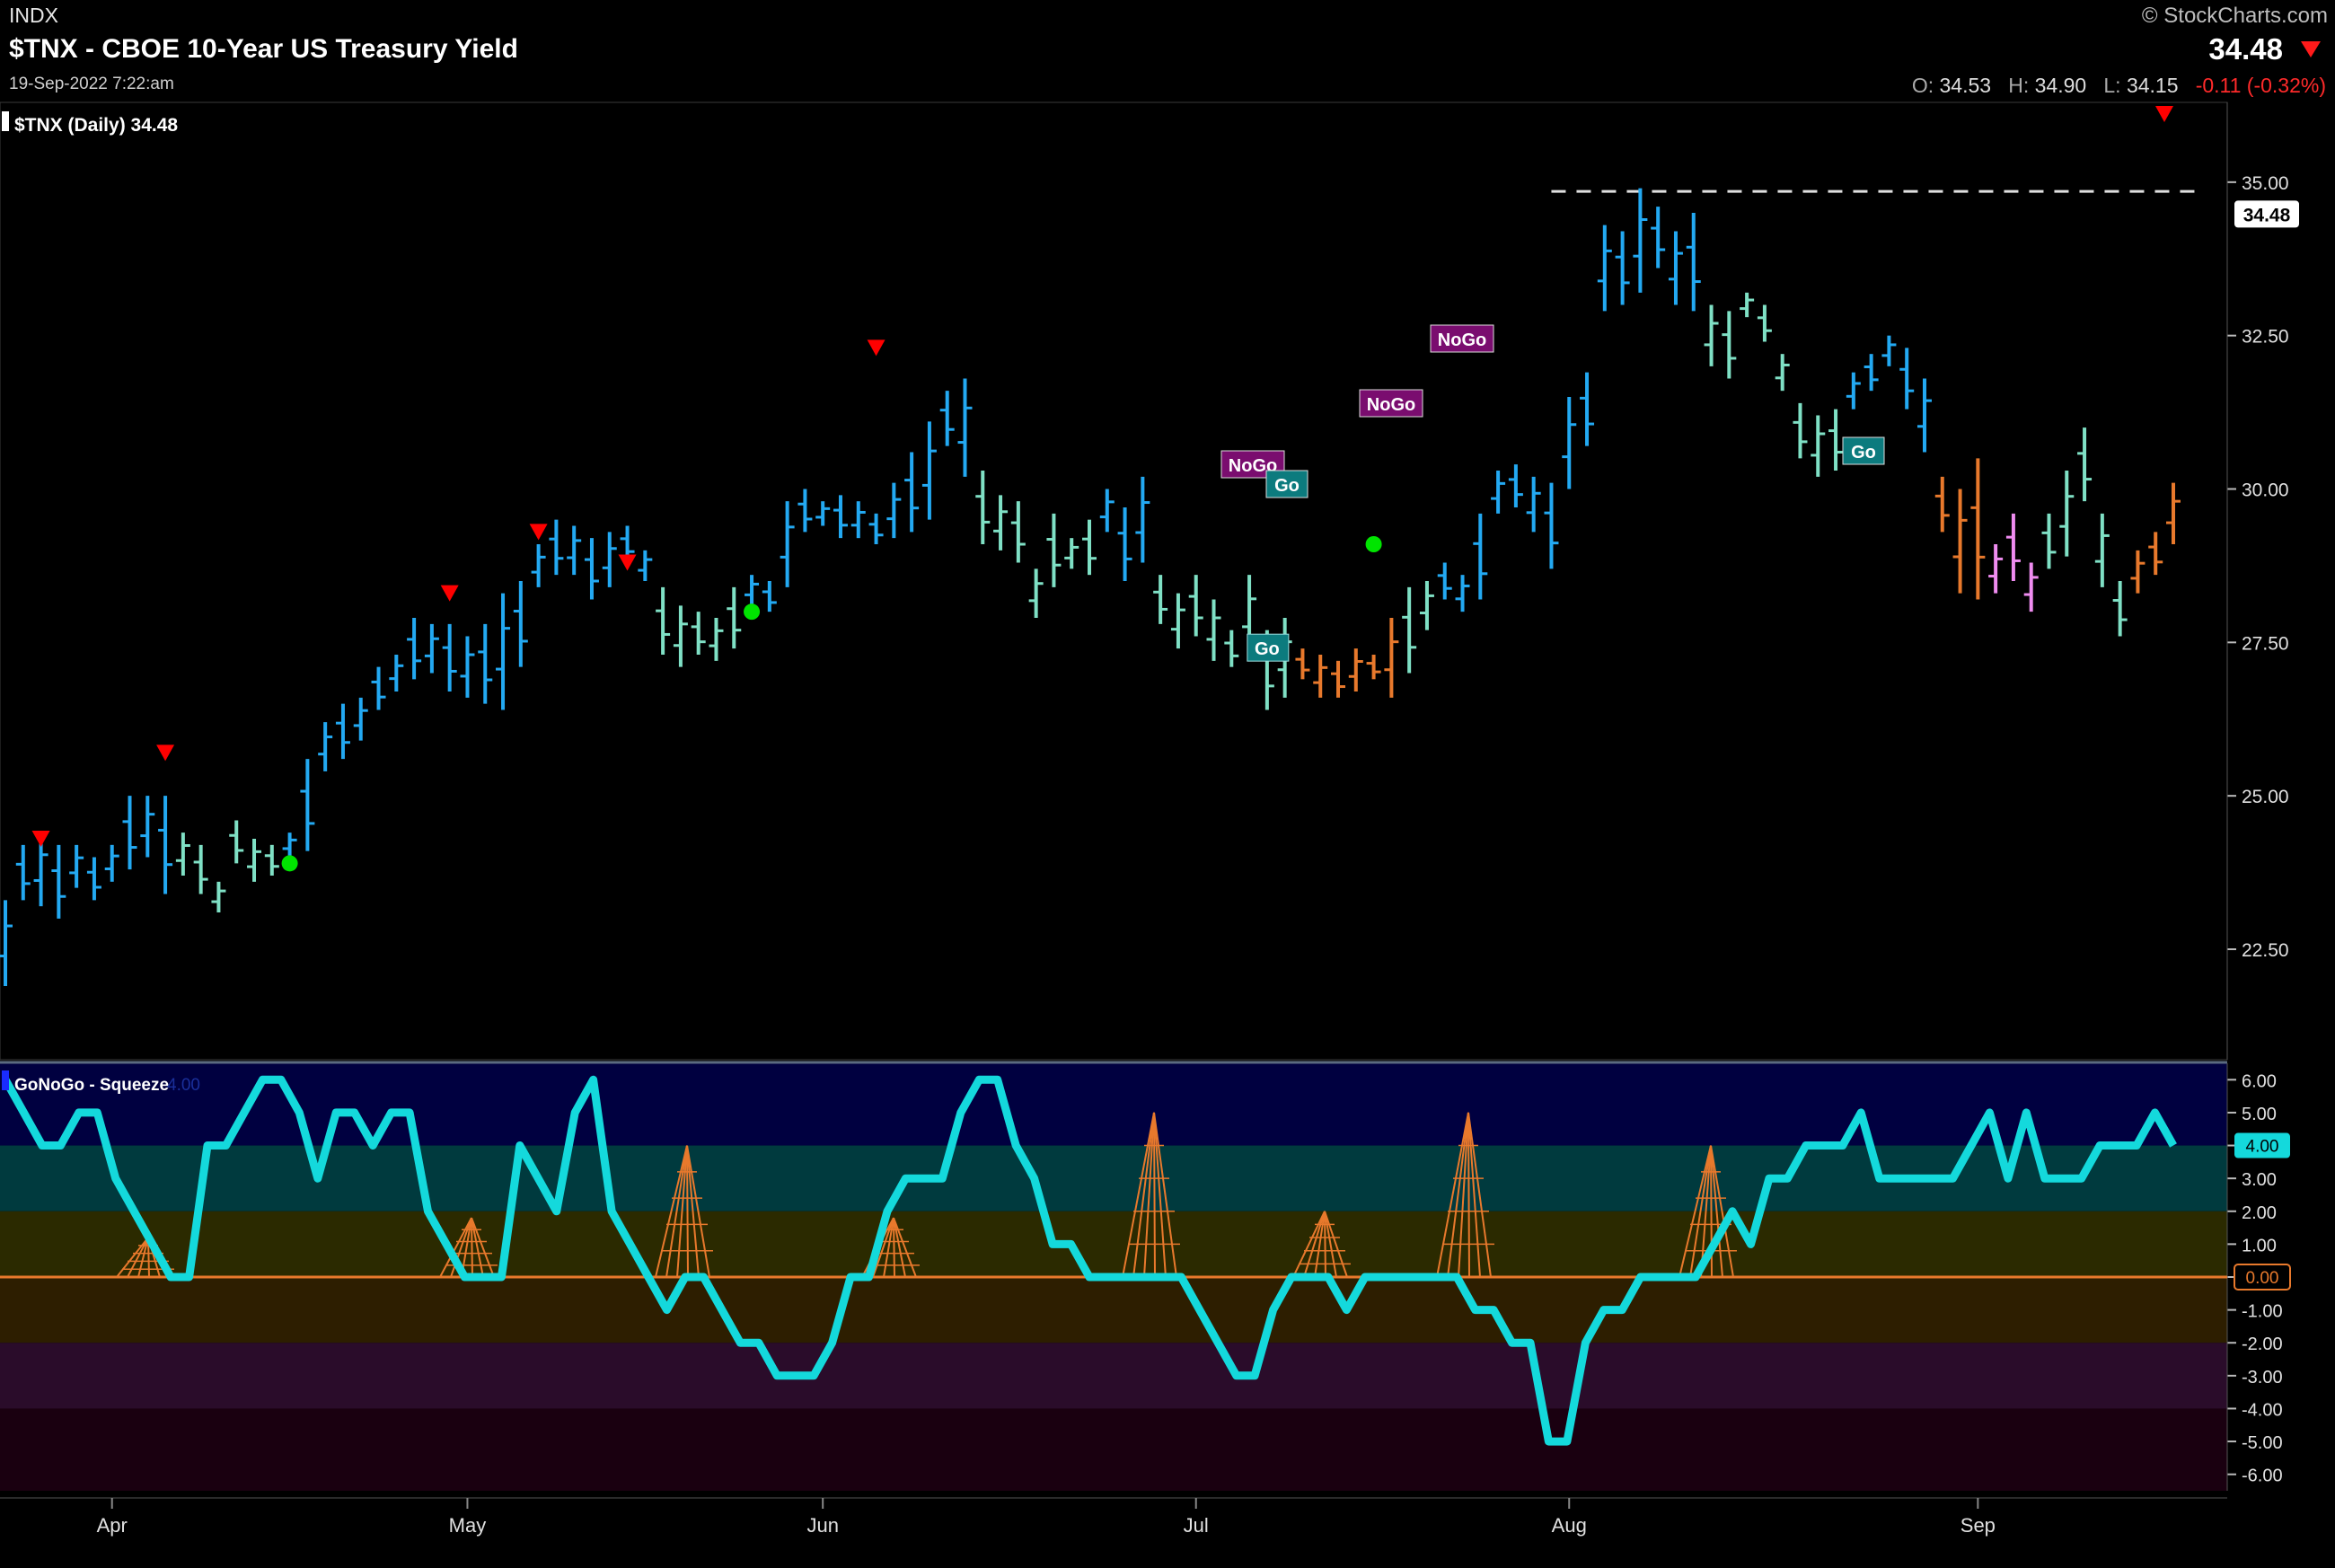  Describe the element at coordinates (2260, 85) in the screenshot. I see `change-value: -0.11 (-0.32%)` at that location.